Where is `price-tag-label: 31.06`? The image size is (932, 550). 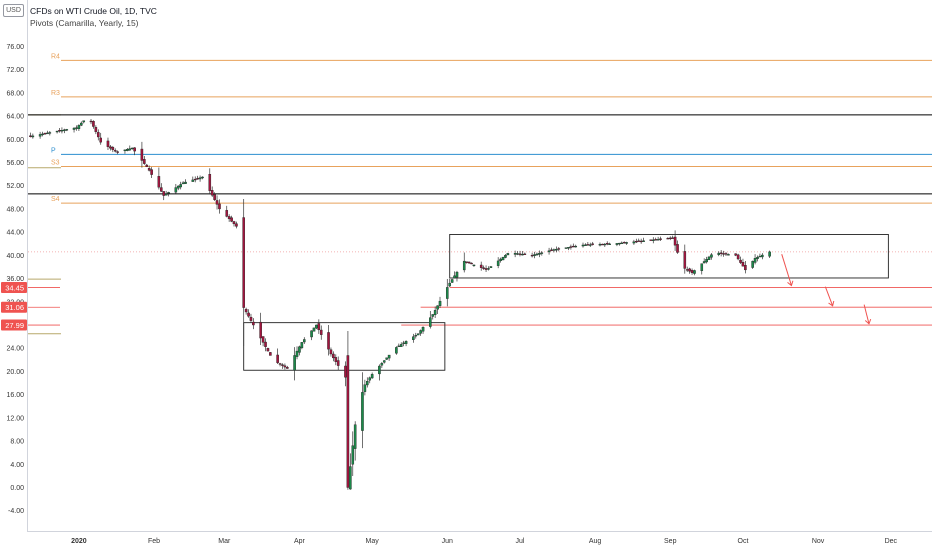
price-tag-label: 31.06 is located at coordinates (14, 307).